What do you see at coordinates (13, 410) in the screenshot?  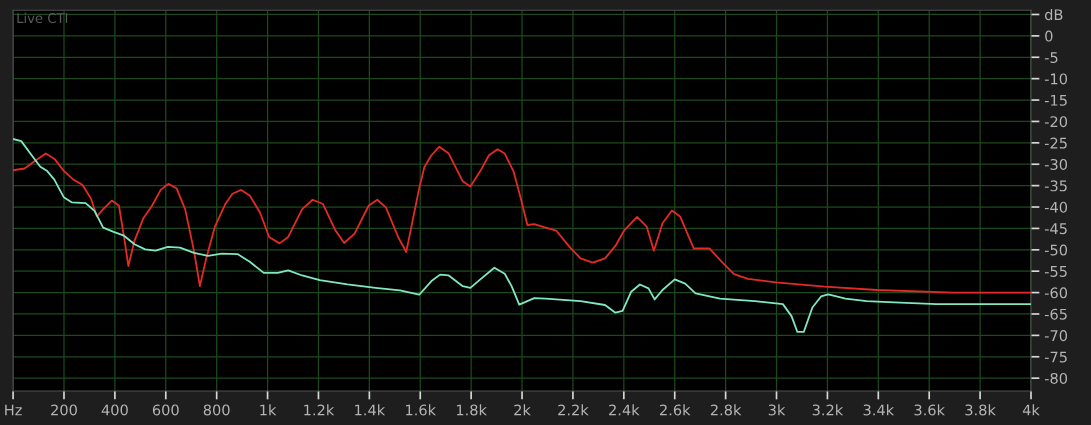 I see `x-tick-label: Hz` at bounding box center [13, 410].